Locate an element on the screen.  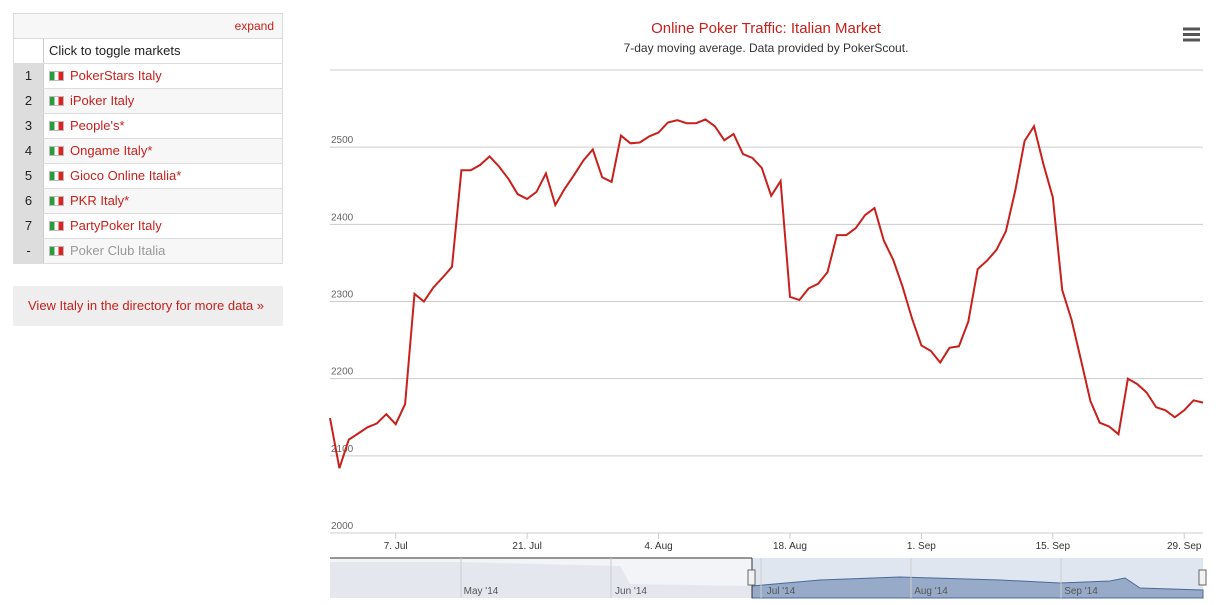
market-name: Poker Club Italia is located at coordinates (163, 251).